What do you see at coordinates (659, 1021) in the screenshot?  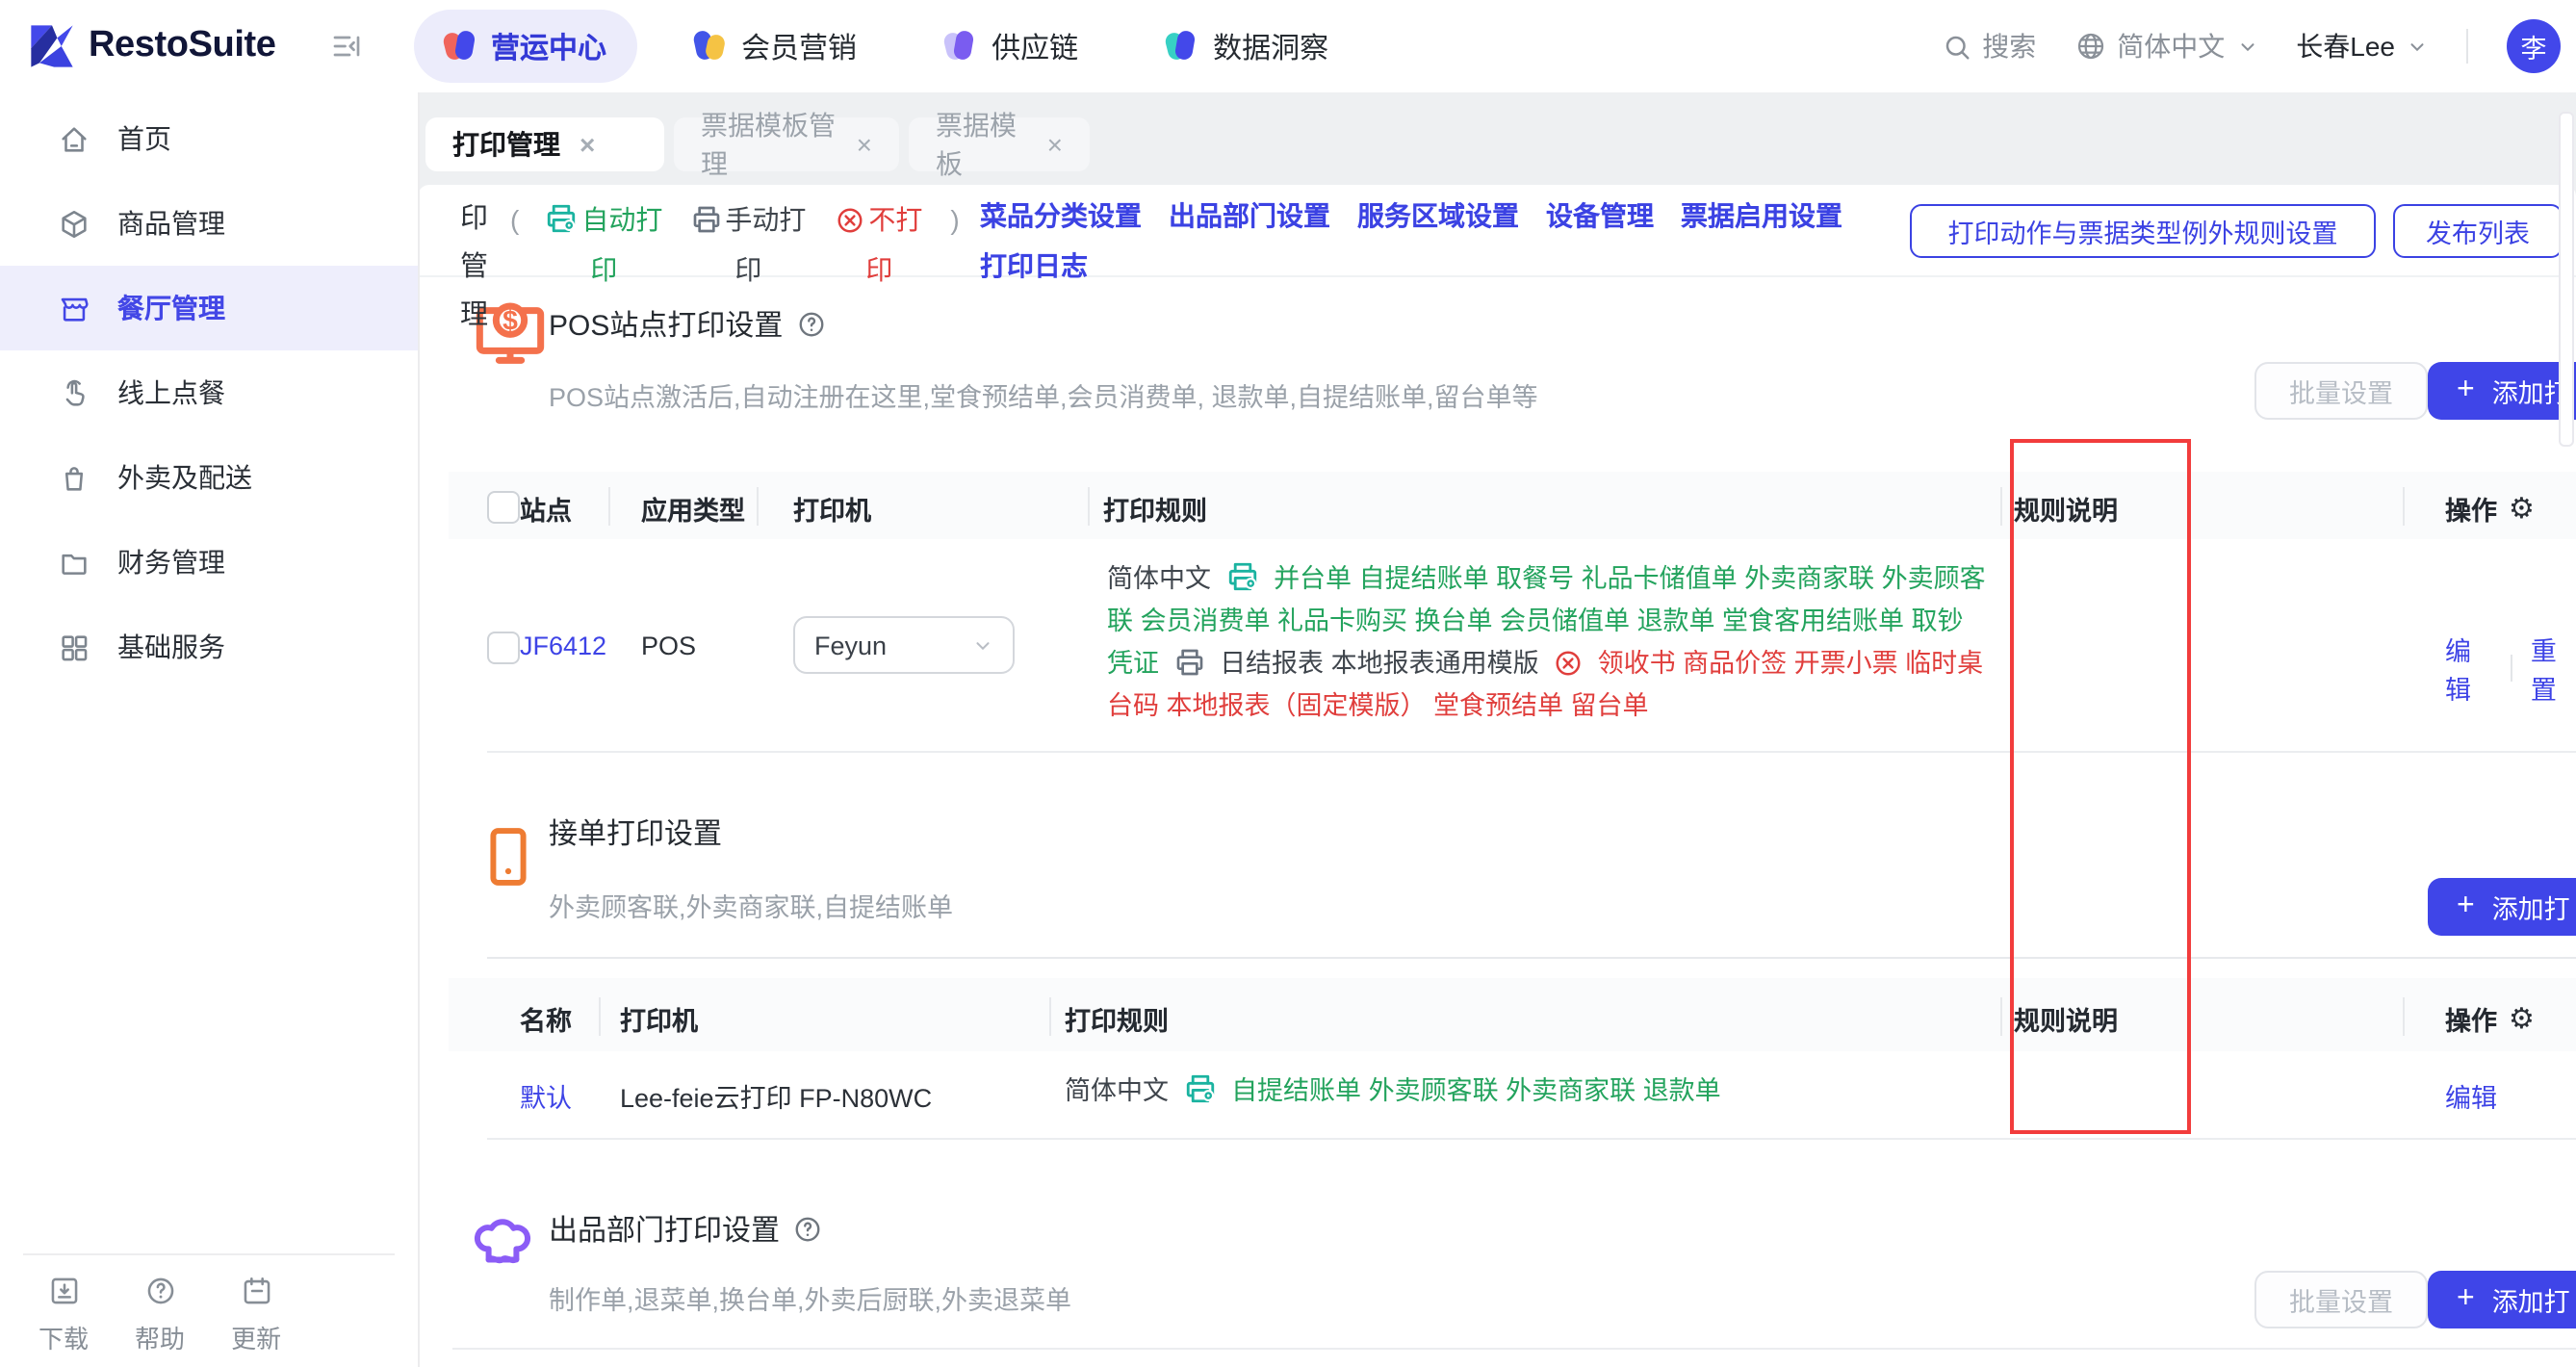 I see `column-printer: 打印机` at bounding box center [659, 1021].